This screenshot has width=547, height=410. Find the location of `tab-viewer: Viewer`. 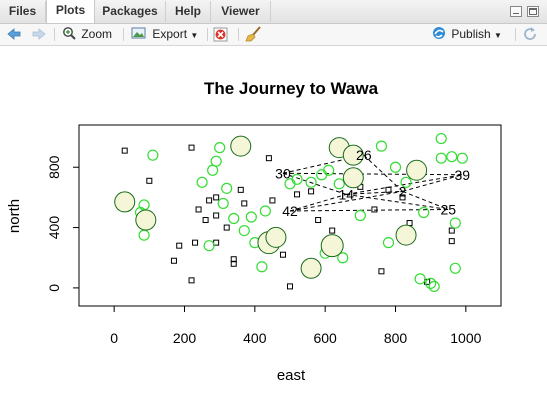

tab-viewer: Viewer is located at coordinates (241, 11).